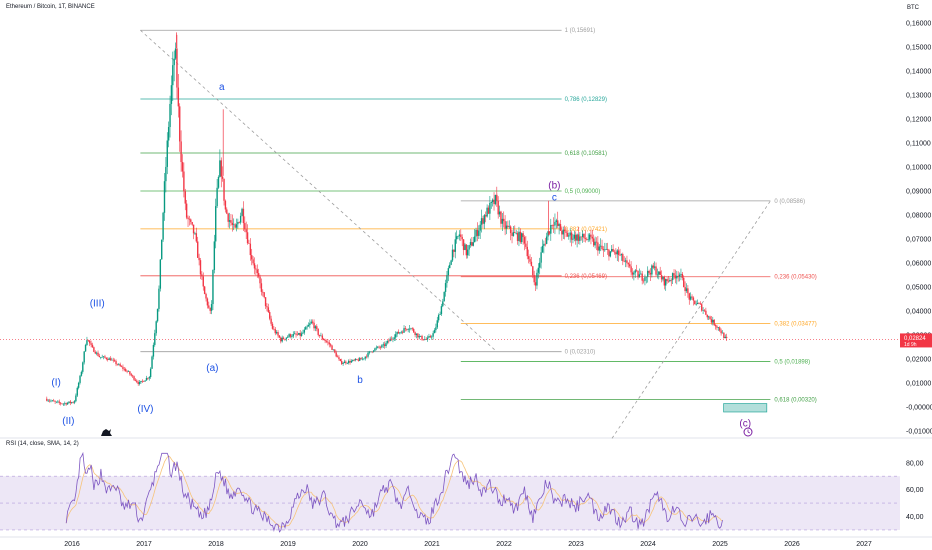 This screenshot has width=932, height=550. I want to click on time-tick-label: 2016, so click(72, 544).